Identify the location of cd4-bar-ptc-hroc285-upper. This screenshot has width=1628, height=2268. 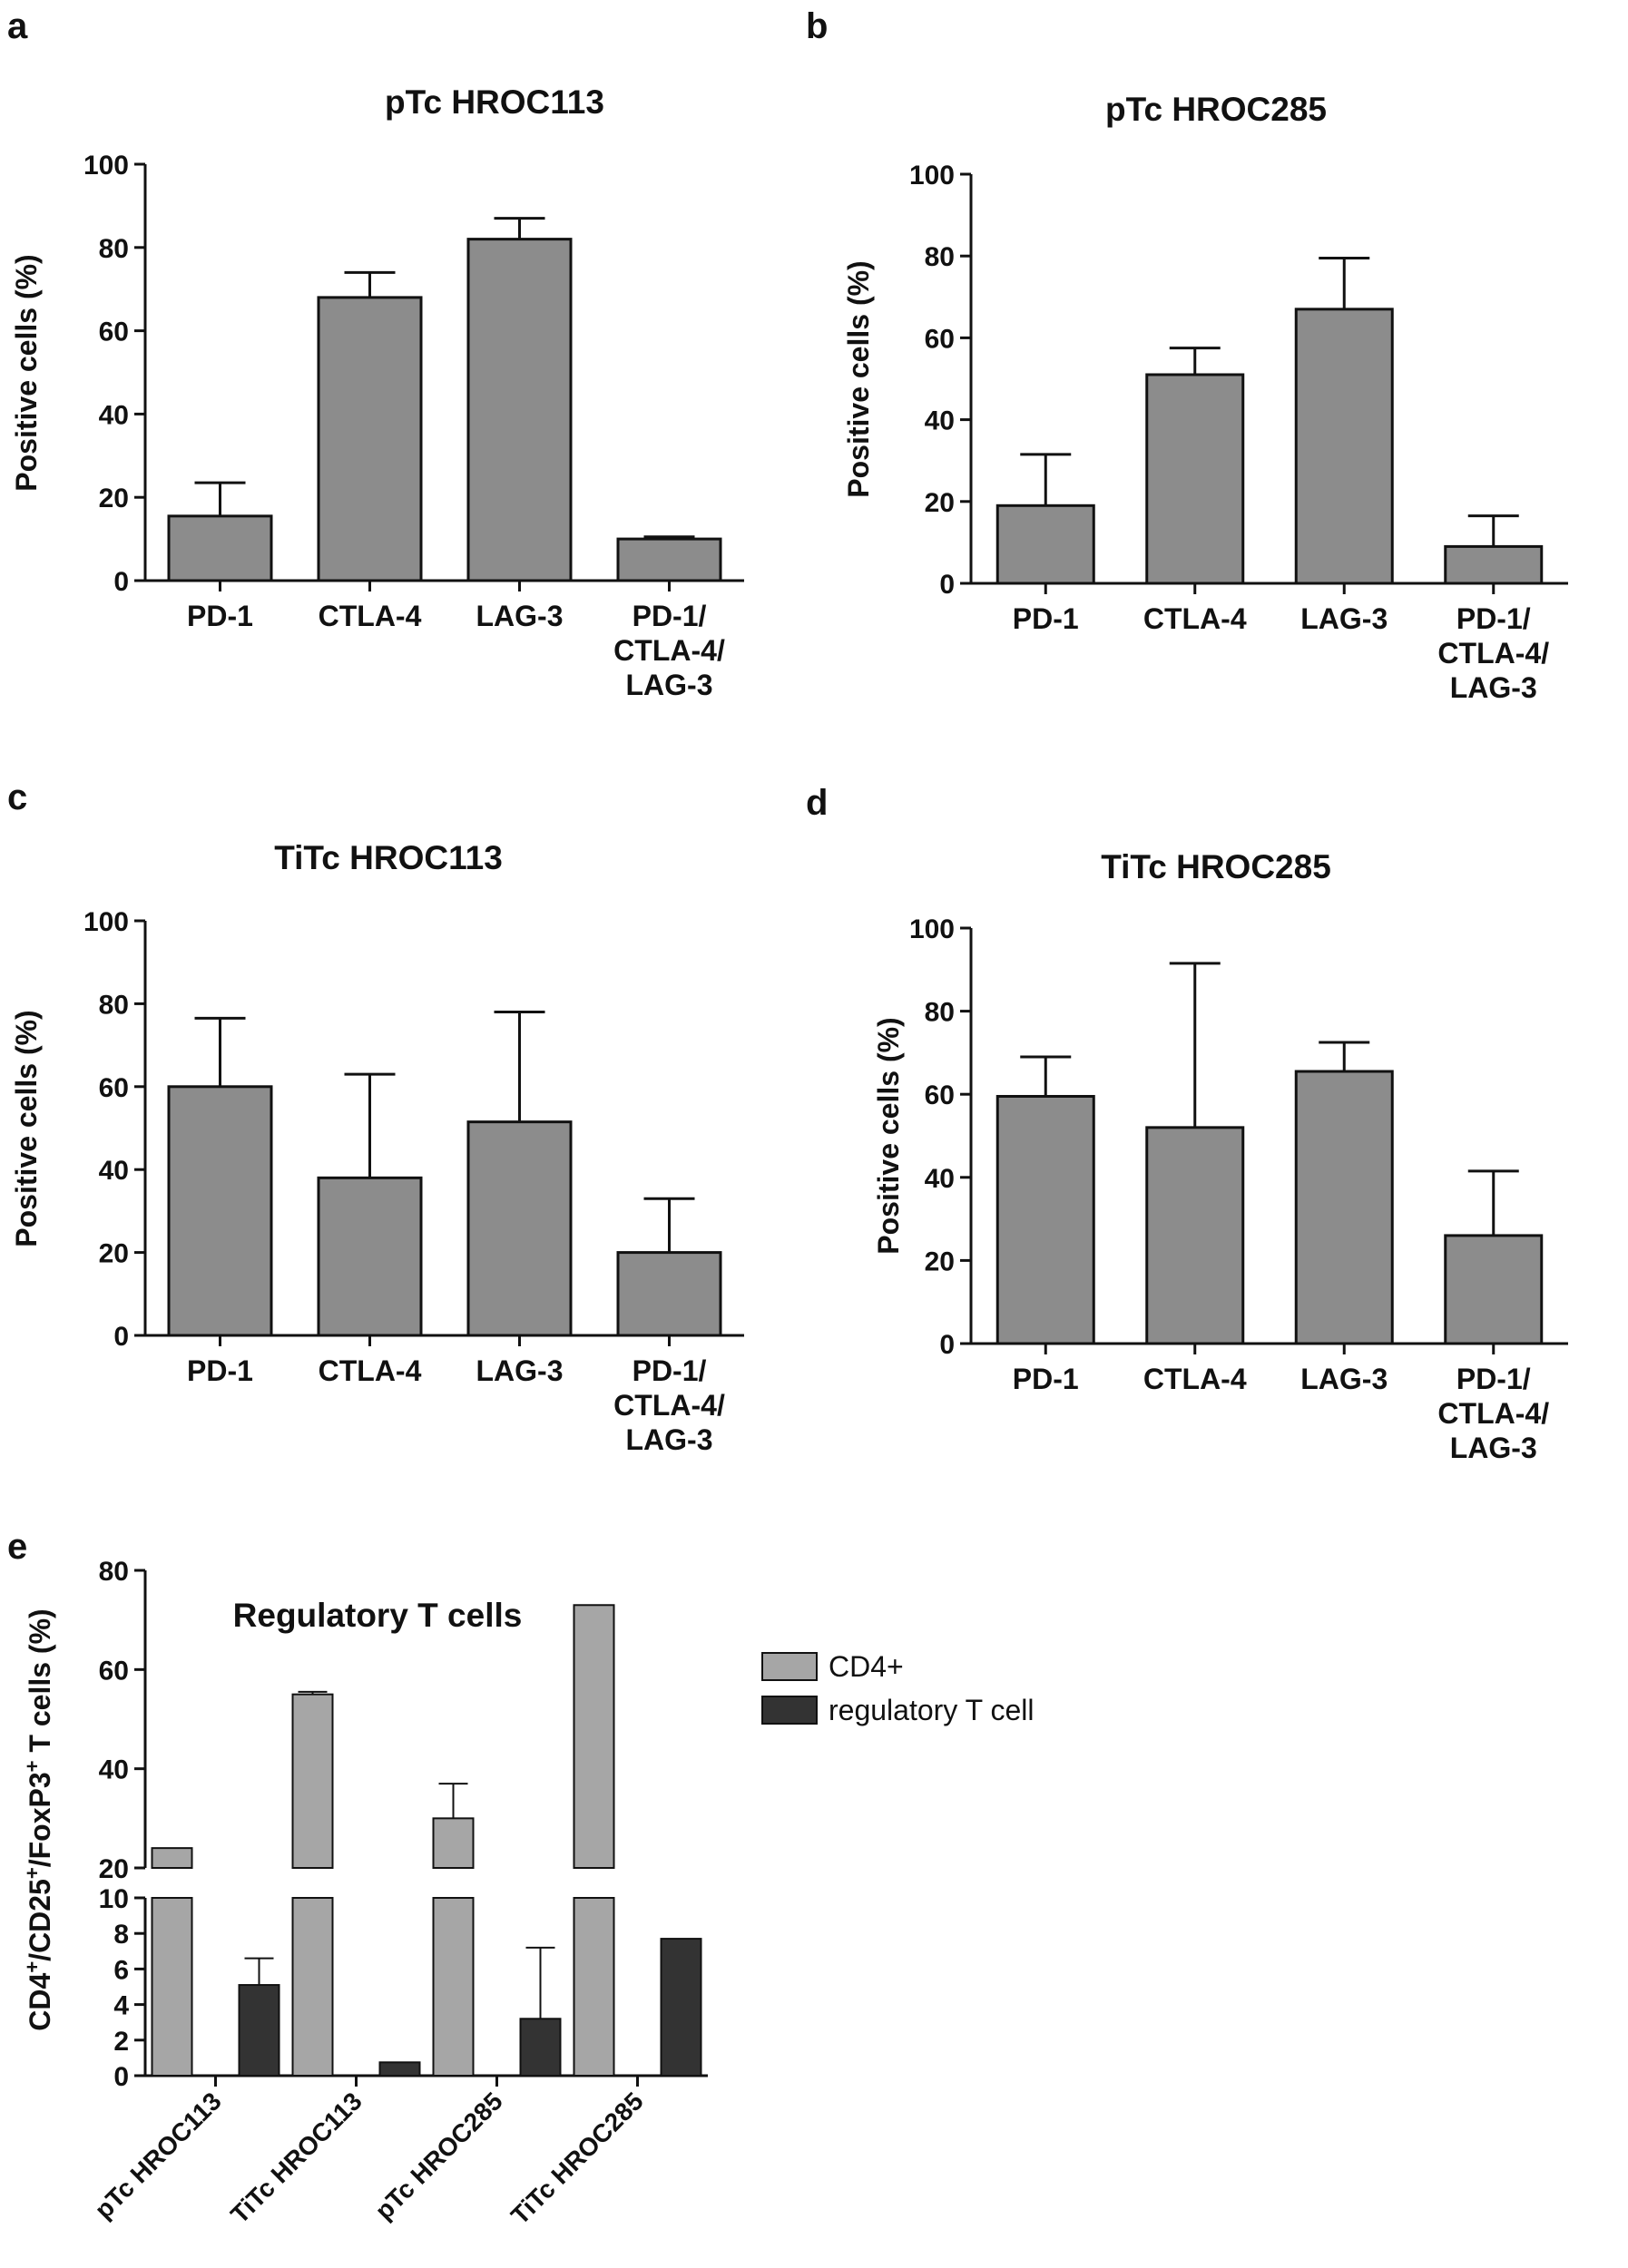
(453, 1844).